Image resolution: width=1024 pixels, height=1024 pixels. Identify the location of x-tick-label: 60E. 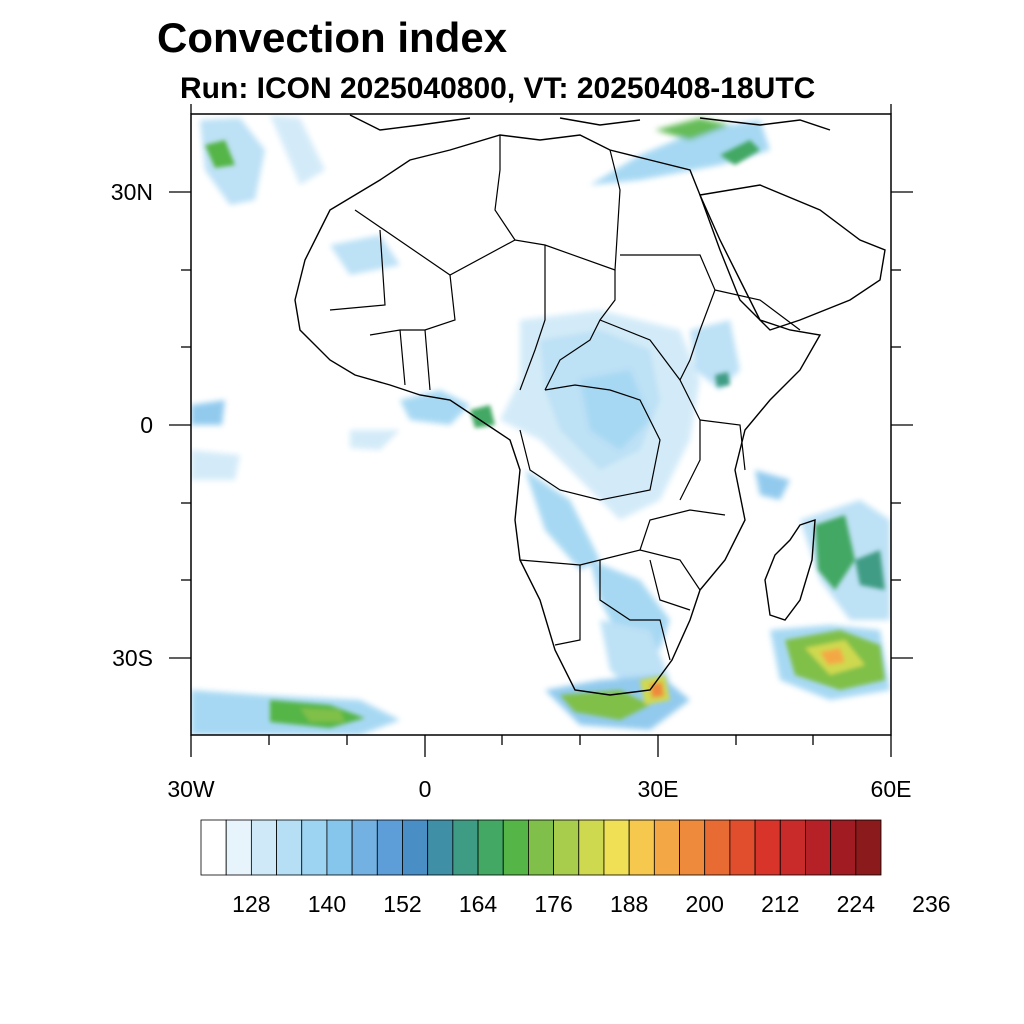
(891, 789).